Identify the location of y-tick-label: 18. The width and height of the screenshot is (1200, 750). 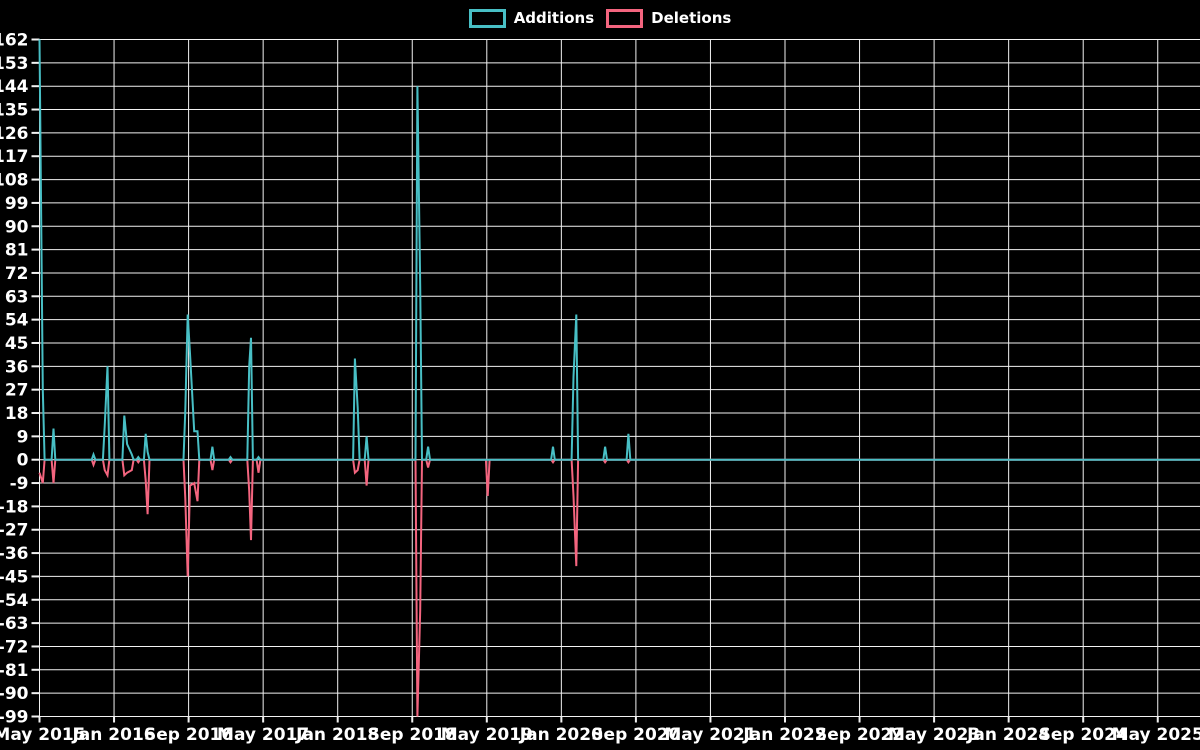
(17, 414).